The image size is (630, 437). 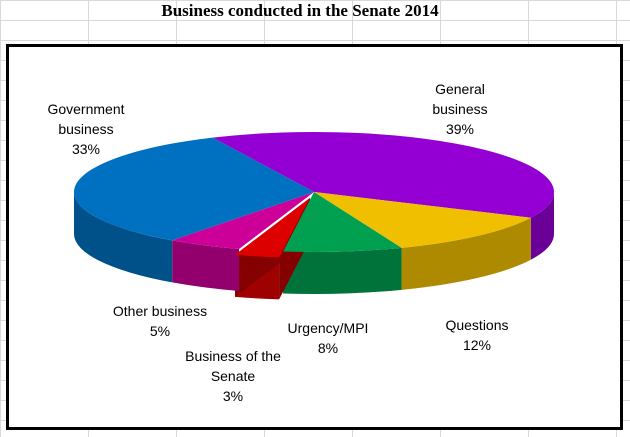 What do you see at coordinates (273, 227) in the screenshot?
I see `pie-slice-business-of-the-senate` at bounding box center [273, 227].